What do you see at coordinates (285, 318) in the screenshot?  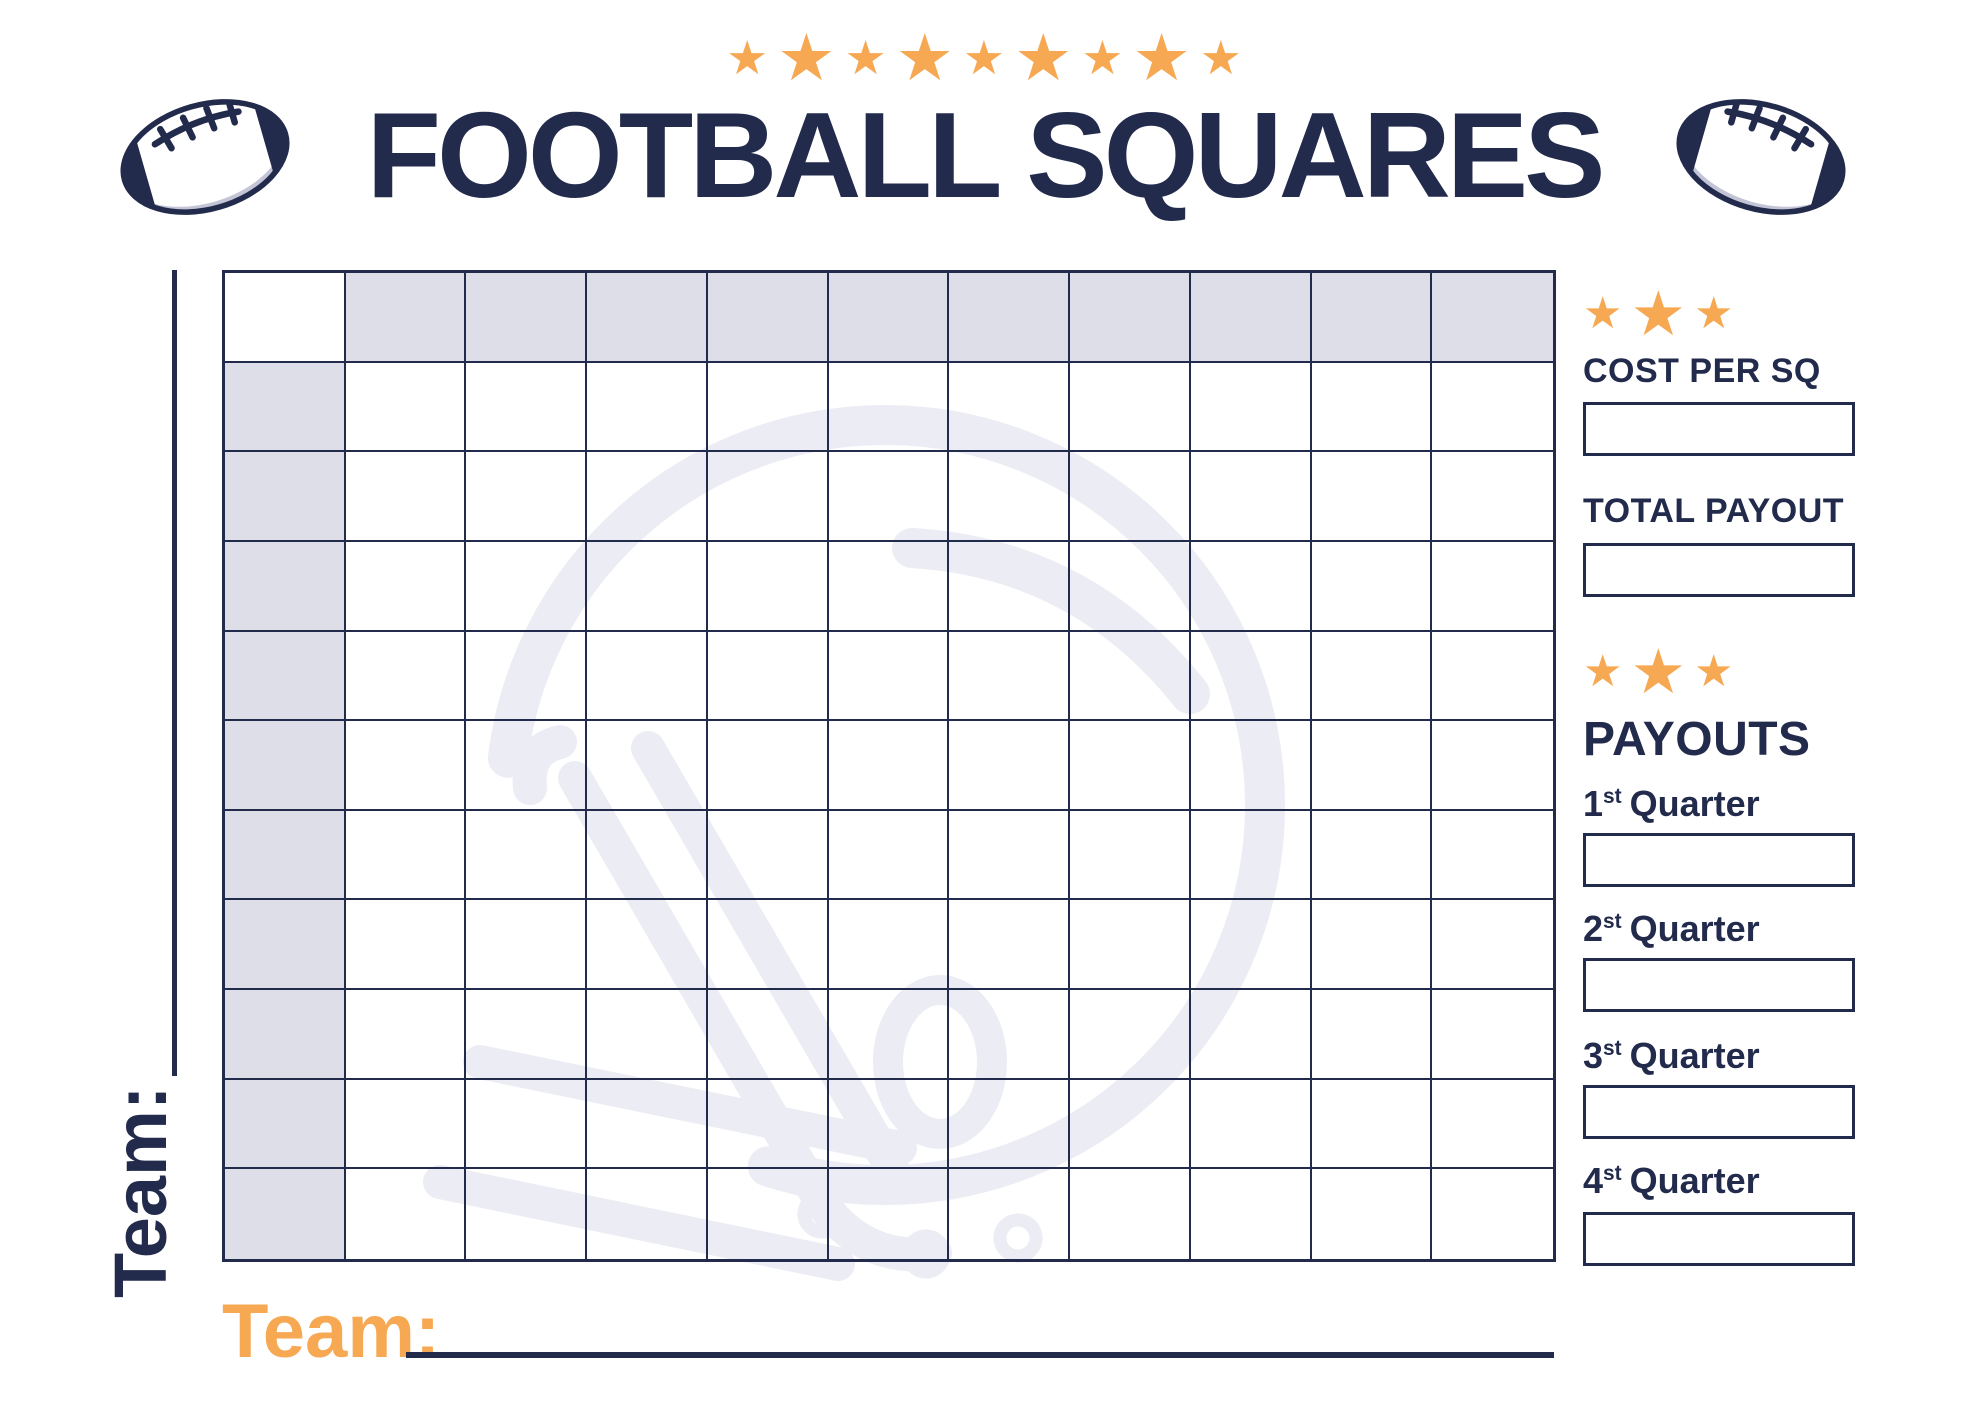 I see `corner-cell` at bounding box center [285, 318].